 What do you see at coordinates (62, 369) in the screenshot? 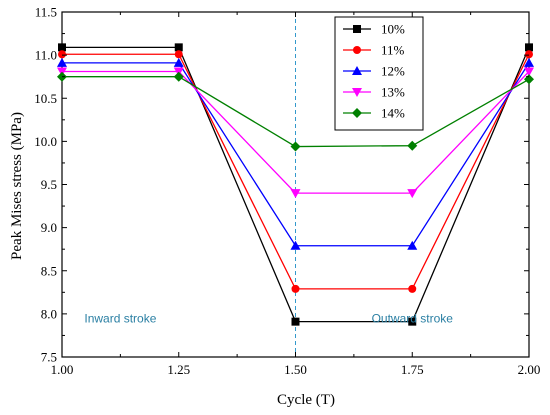
I see `x-tick-label: 1.00` at bounding box center [62, 369].